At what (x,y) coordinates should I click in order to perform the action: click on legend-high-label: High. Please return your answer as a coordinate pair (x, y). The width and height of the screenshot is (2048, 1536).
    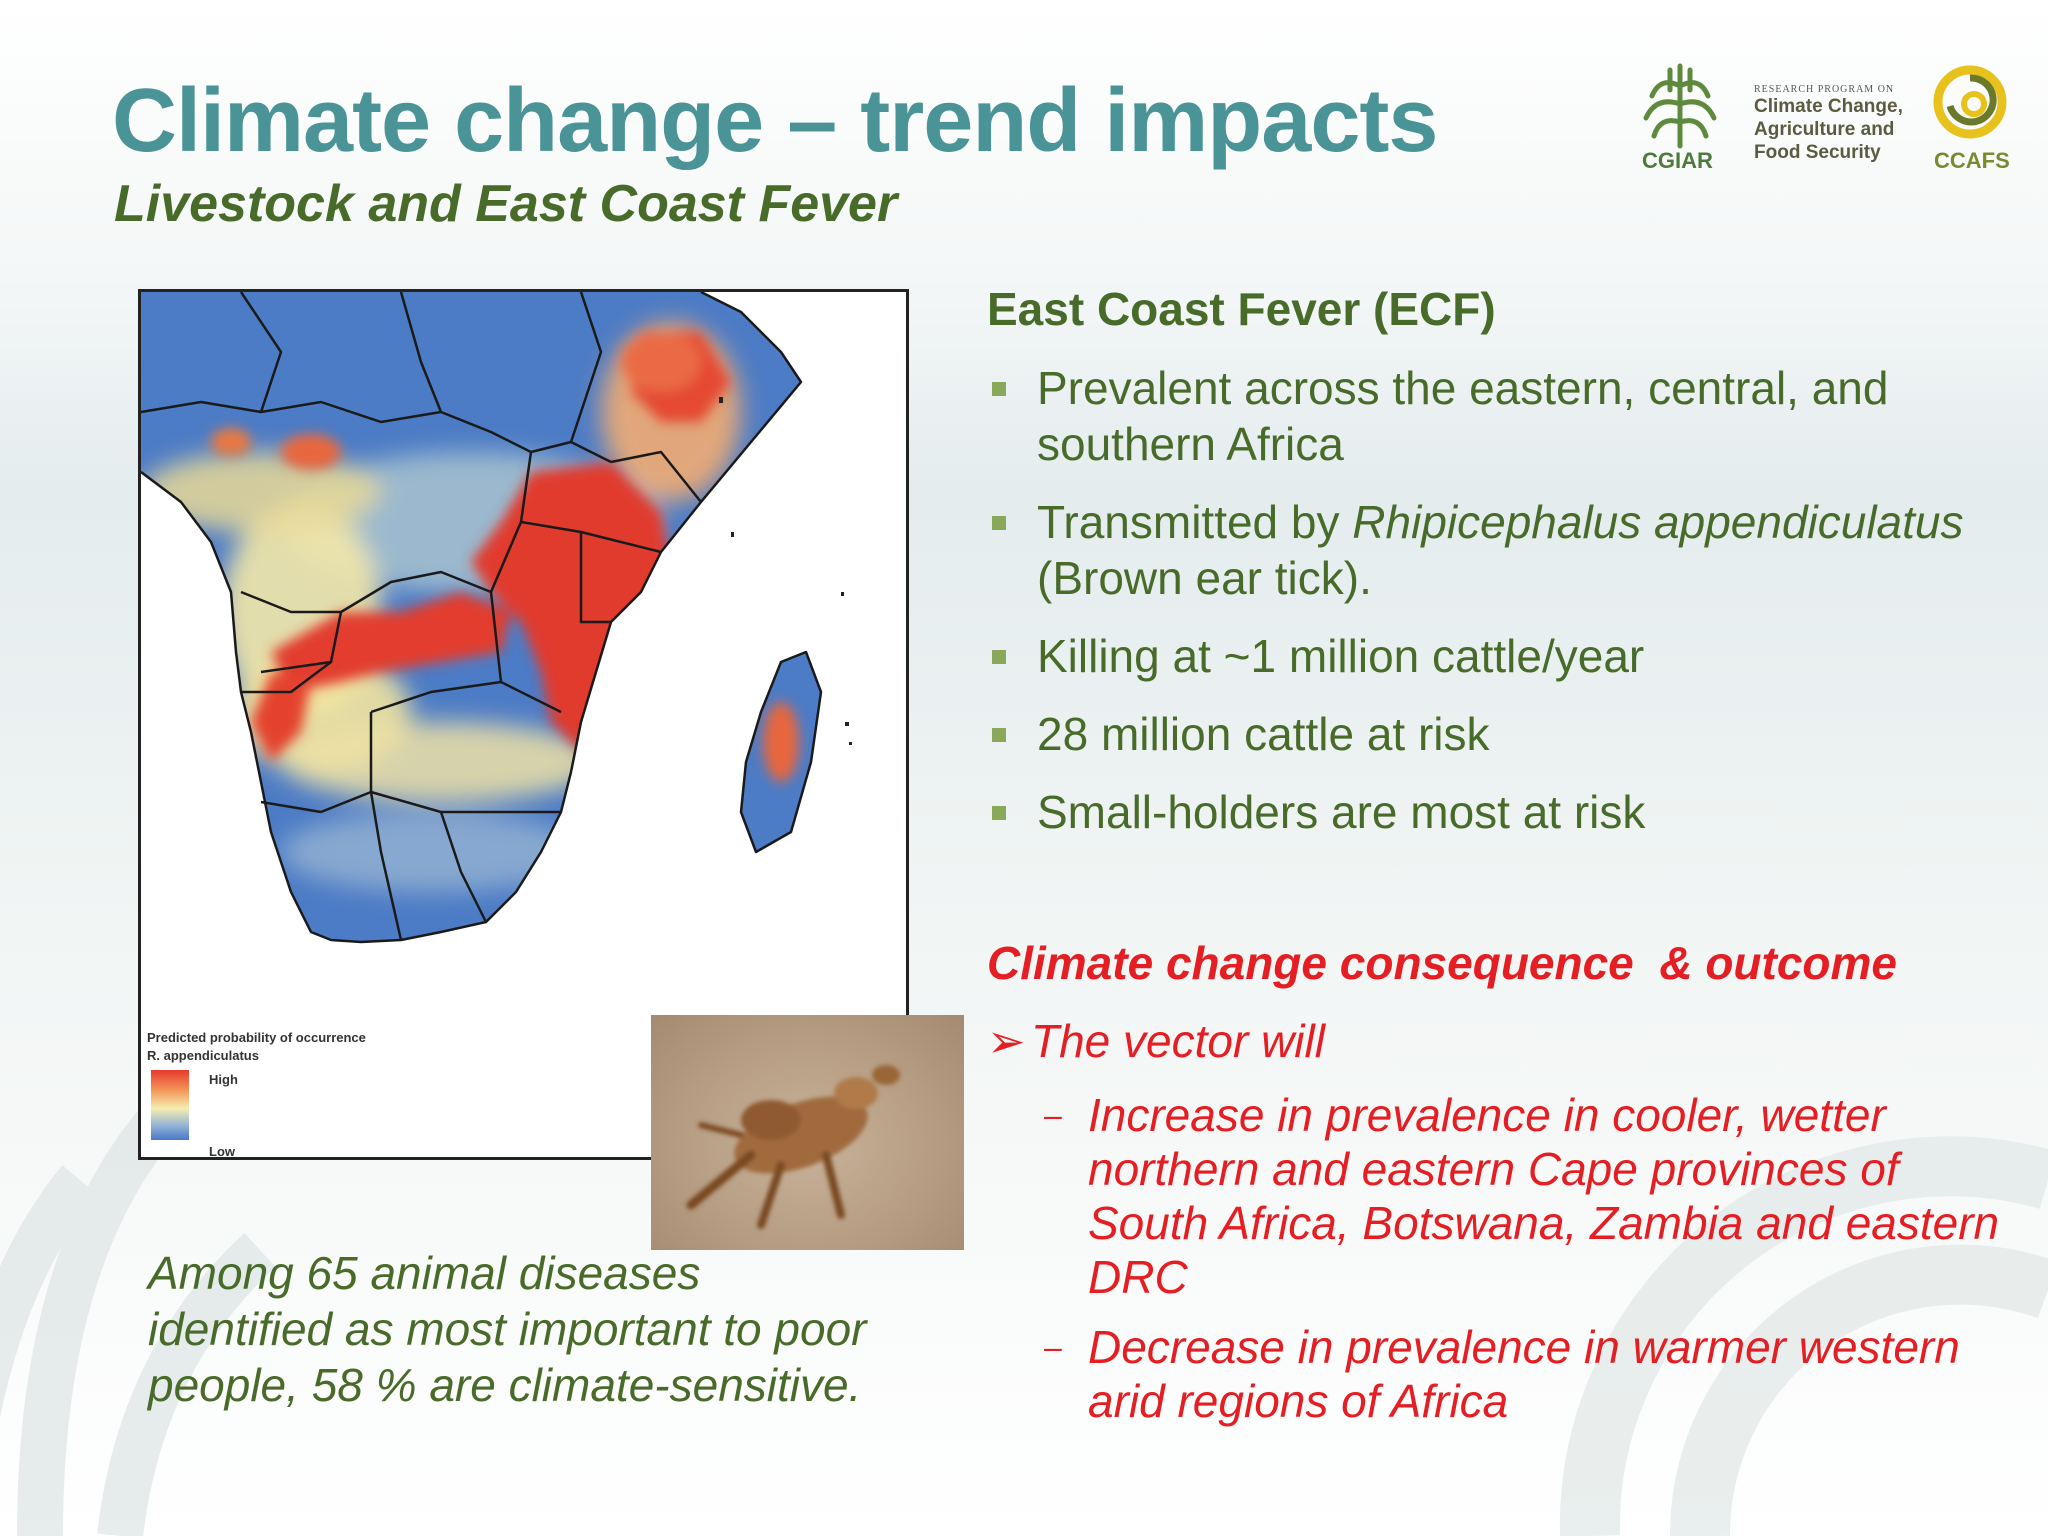
    Looking at the image, I should click on (223, 1079).